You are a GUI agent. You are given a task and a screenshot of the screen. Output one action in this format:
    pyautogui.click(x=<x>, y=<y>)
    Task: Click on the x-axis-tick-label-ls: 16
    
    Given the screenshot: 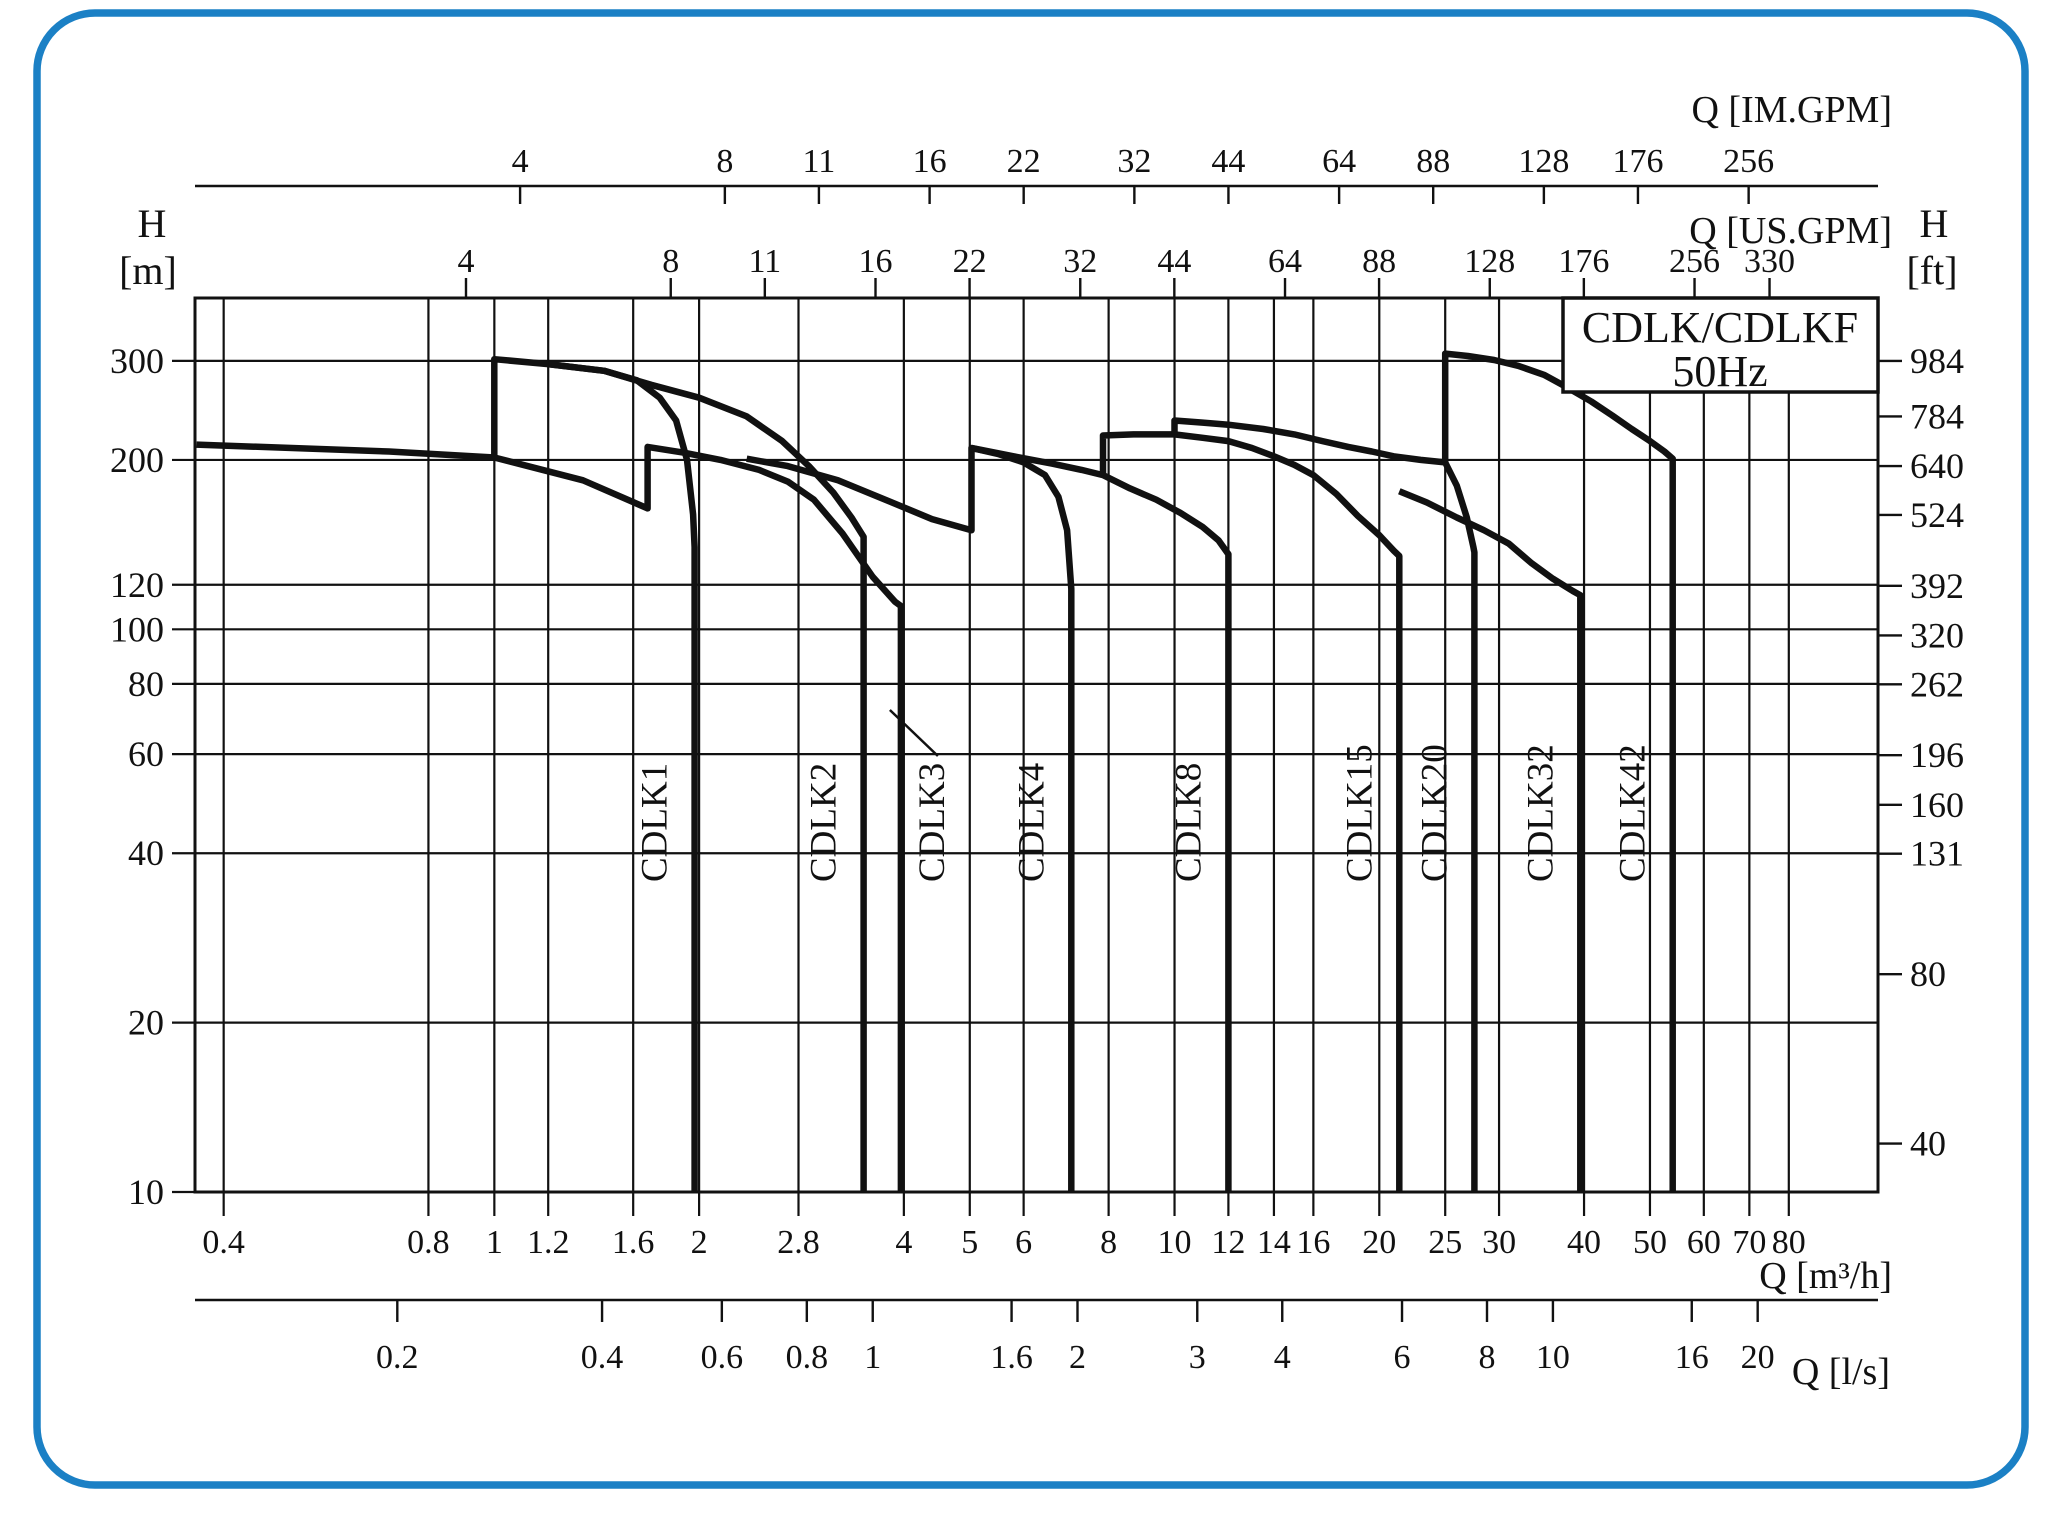 What is the action you would take?
    pyautogui.click(x=1692, y=1357)
    